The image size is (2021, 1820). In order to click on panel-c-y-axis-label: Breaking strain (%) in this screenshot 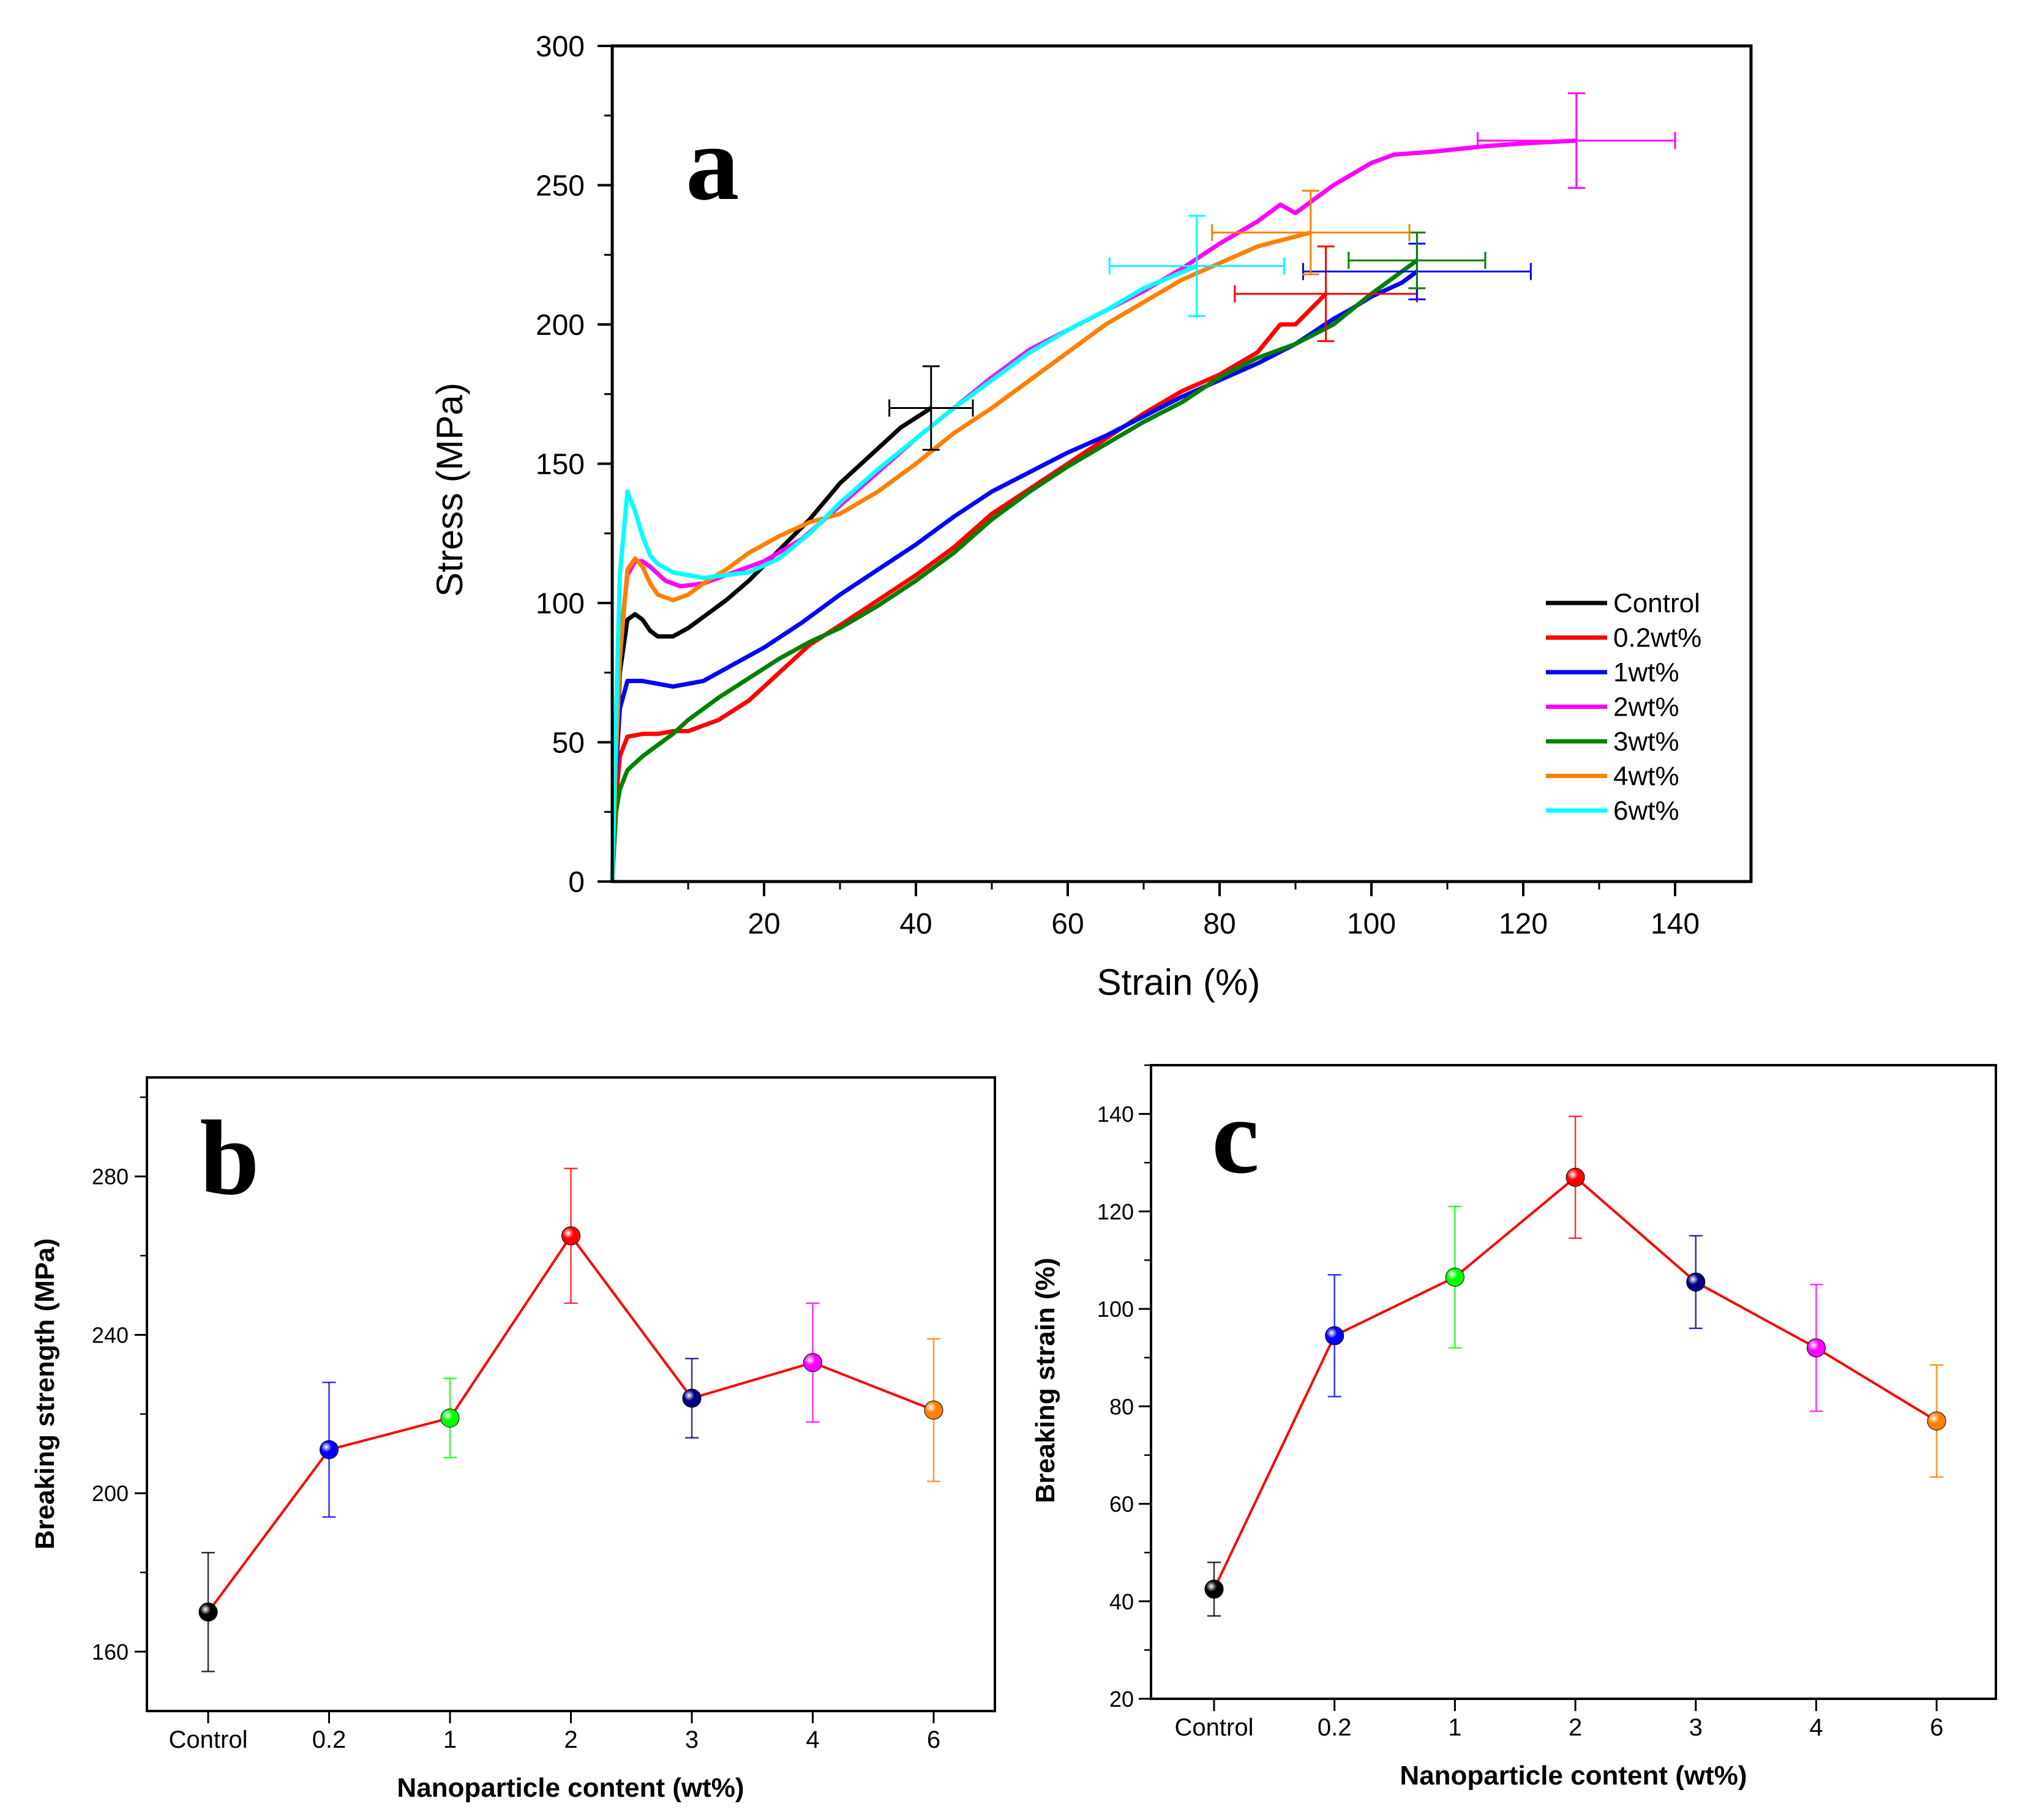, I will do `click(1045, 1381)`.